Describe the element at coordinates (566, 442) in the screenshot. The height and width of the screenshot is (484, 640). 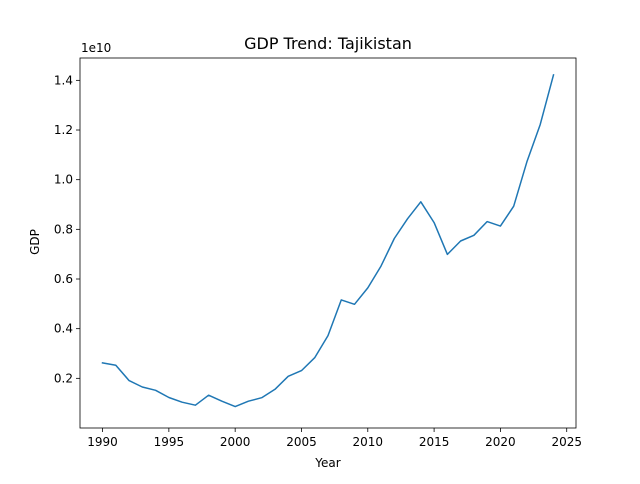
I see `x-tick-label: 2025` at that location.